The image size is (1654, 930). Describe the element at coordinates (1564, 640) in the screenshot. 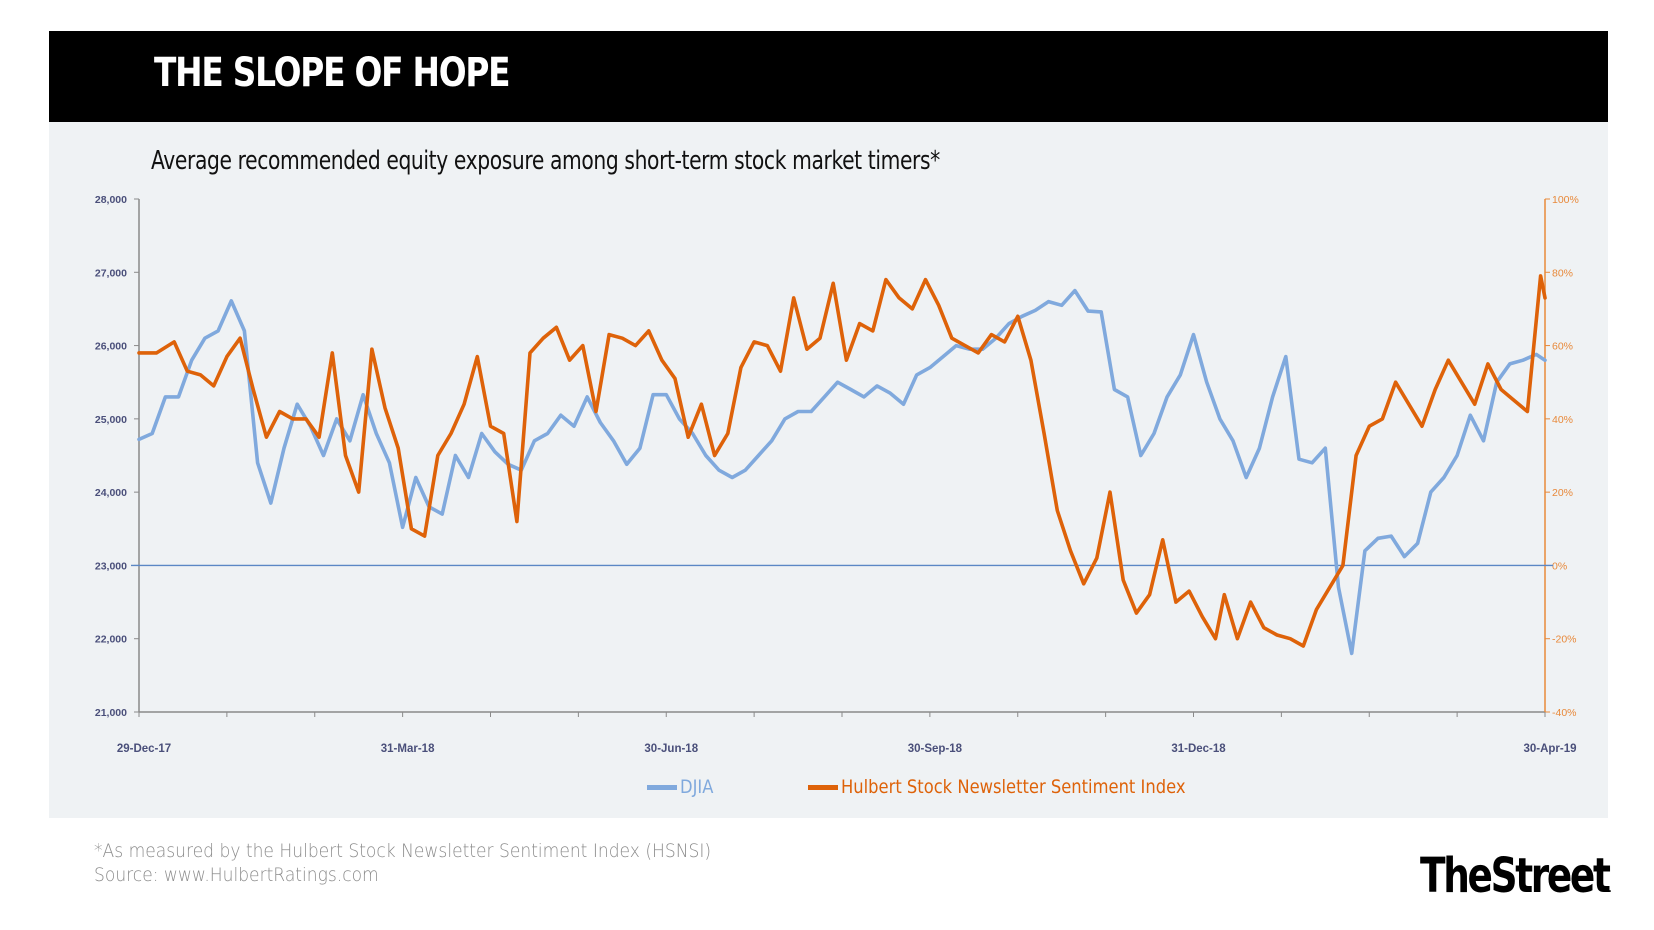

I see `right-tick-label: -20%` at that location.